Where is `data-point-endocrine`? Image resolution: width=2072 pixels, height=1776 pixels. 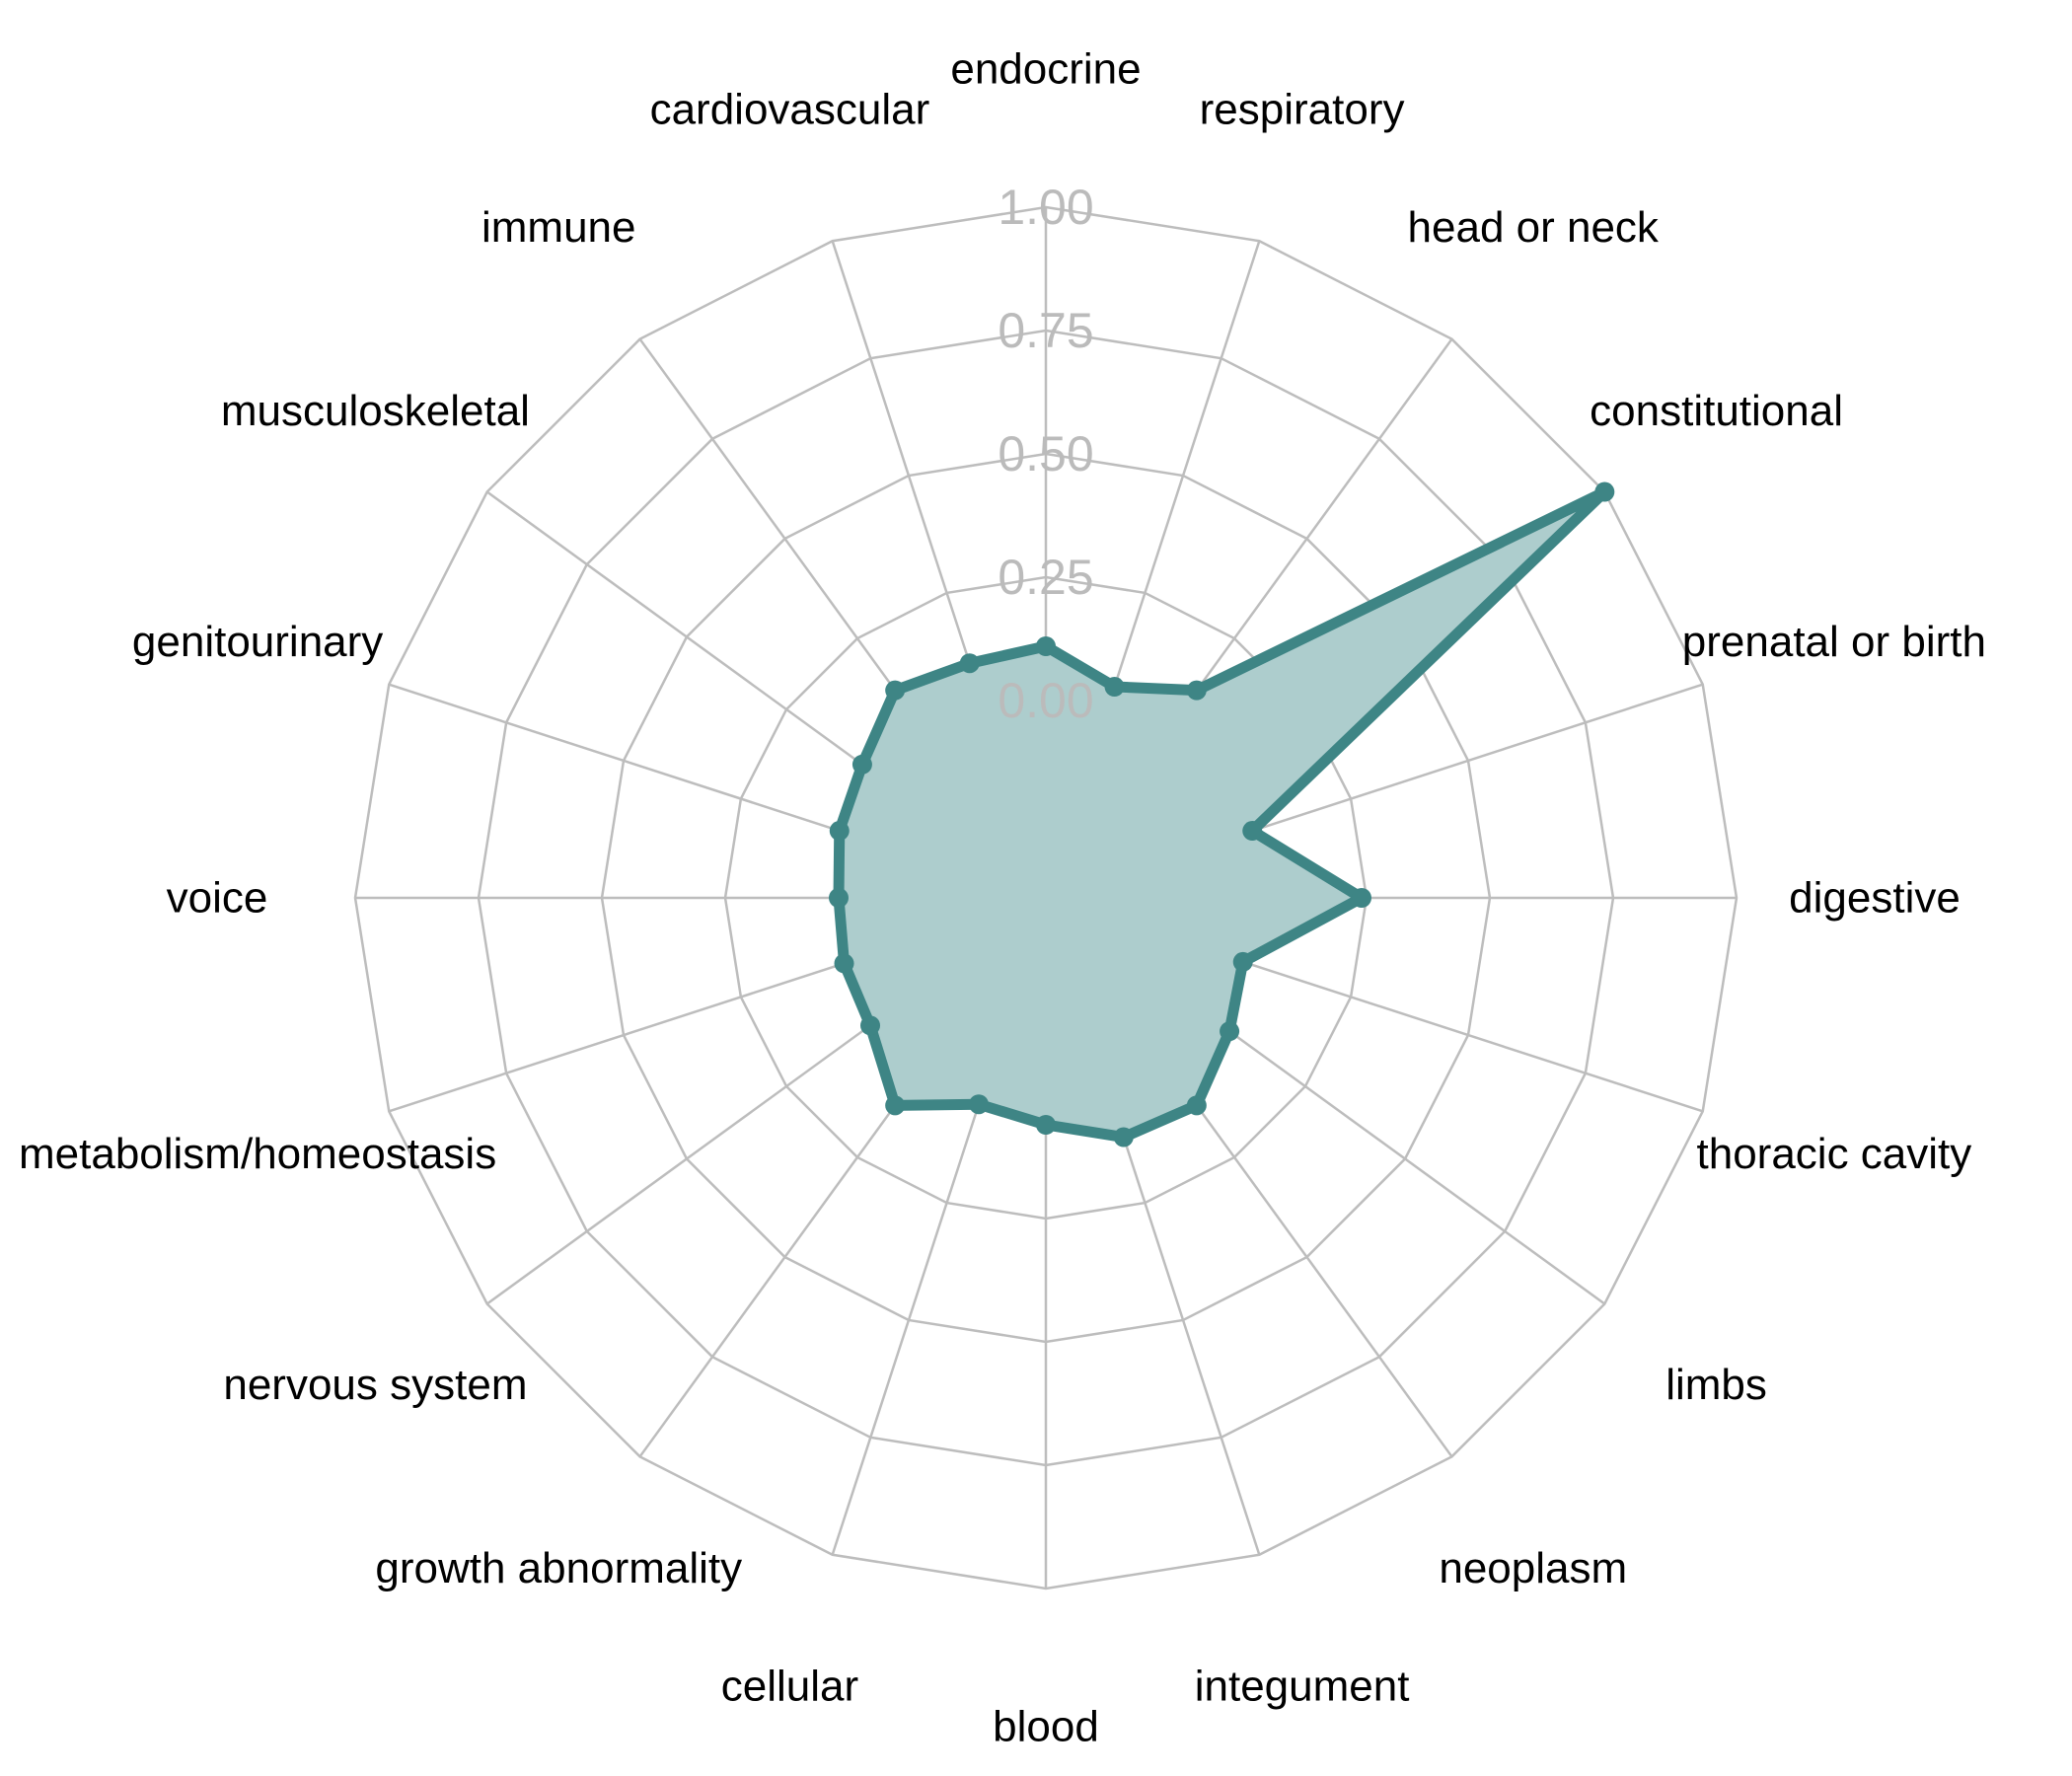 data-point-endocrine is located at coordinates (1046, 646).